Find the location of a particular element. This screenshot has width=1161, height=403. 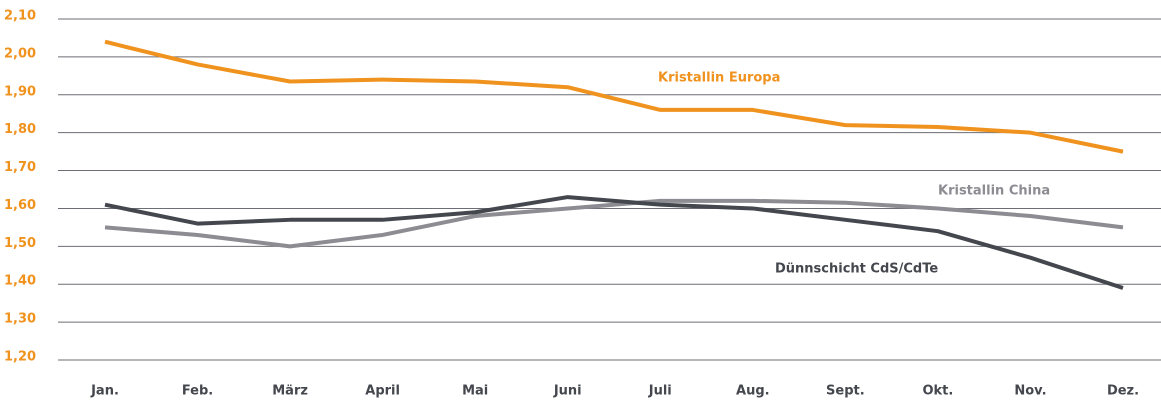

series-label: Kristallin Europa is located at coordinates (719, 78).